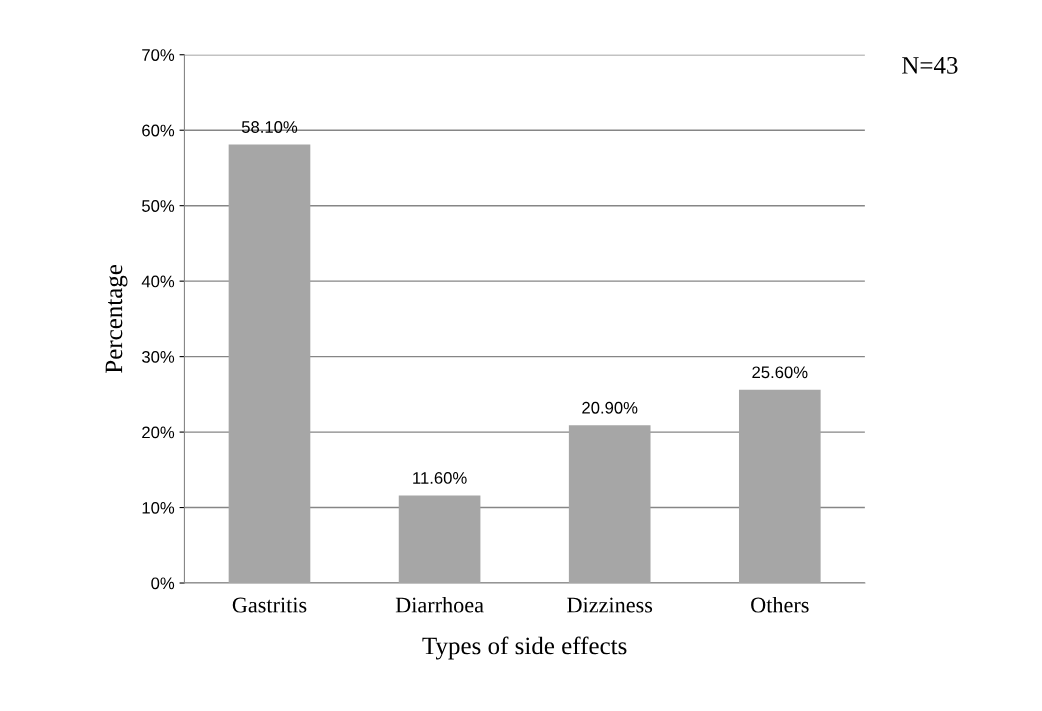  What do you see at coordinates (439, 604) in the screenshot?
I see `x-tick-label: Diarrhoea` at bounding box center [439, 604].